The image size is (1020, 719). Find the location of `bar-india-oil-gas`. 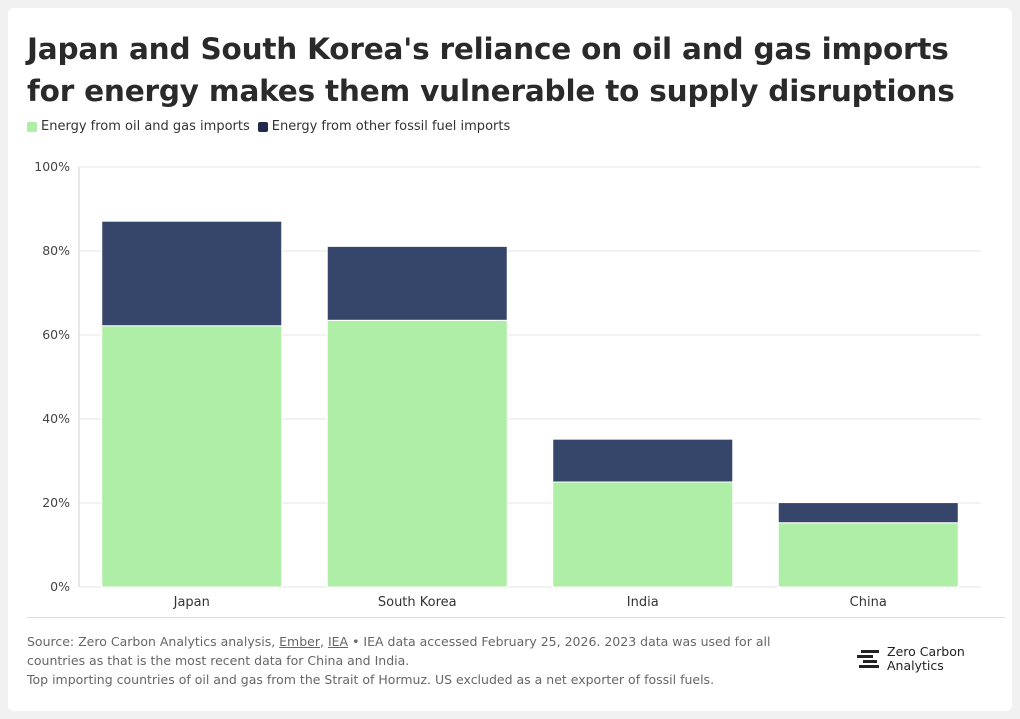

bar-india-oil-gas is located at coordinates (643, 534).